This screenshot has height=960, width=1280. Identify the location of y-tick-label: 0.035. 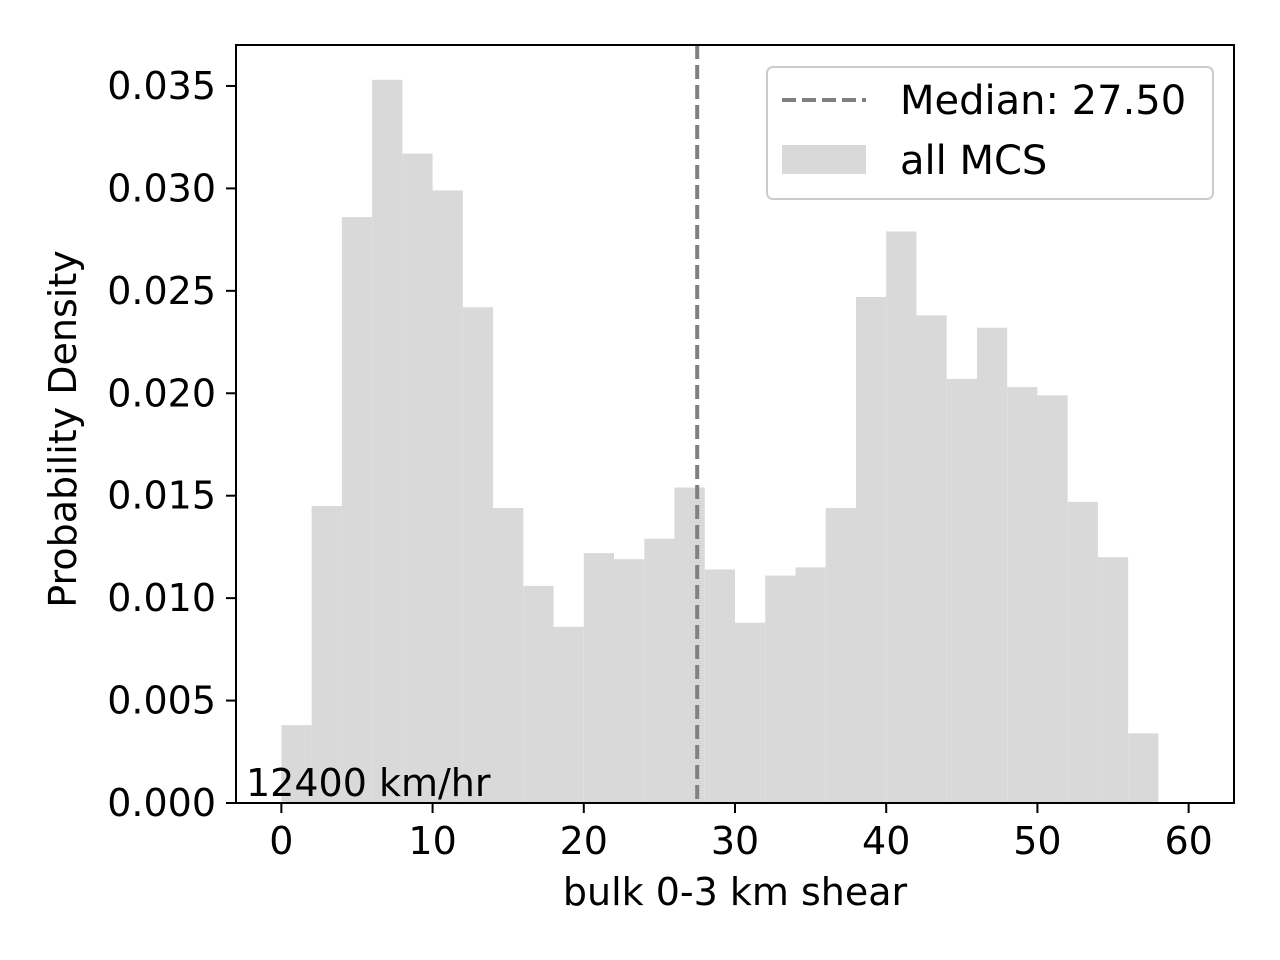
(161, 86).